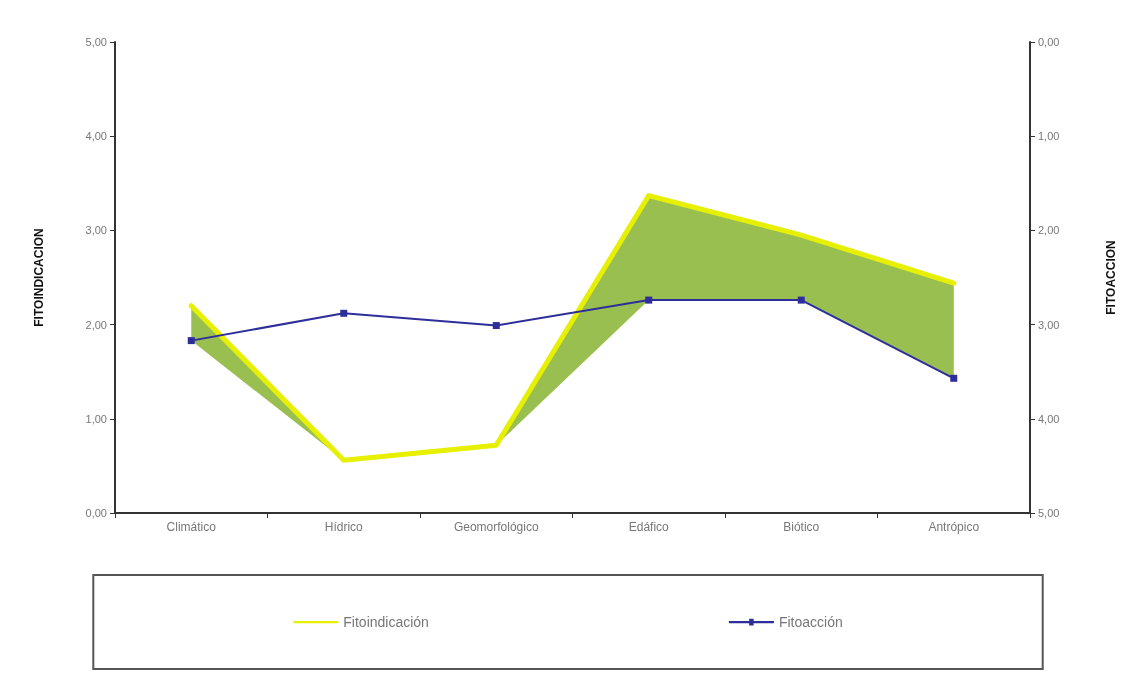  Describe the element at coordinates (39, 277) in the screenshot. I see `y-axis-title: FITOINDICACION` at that location.